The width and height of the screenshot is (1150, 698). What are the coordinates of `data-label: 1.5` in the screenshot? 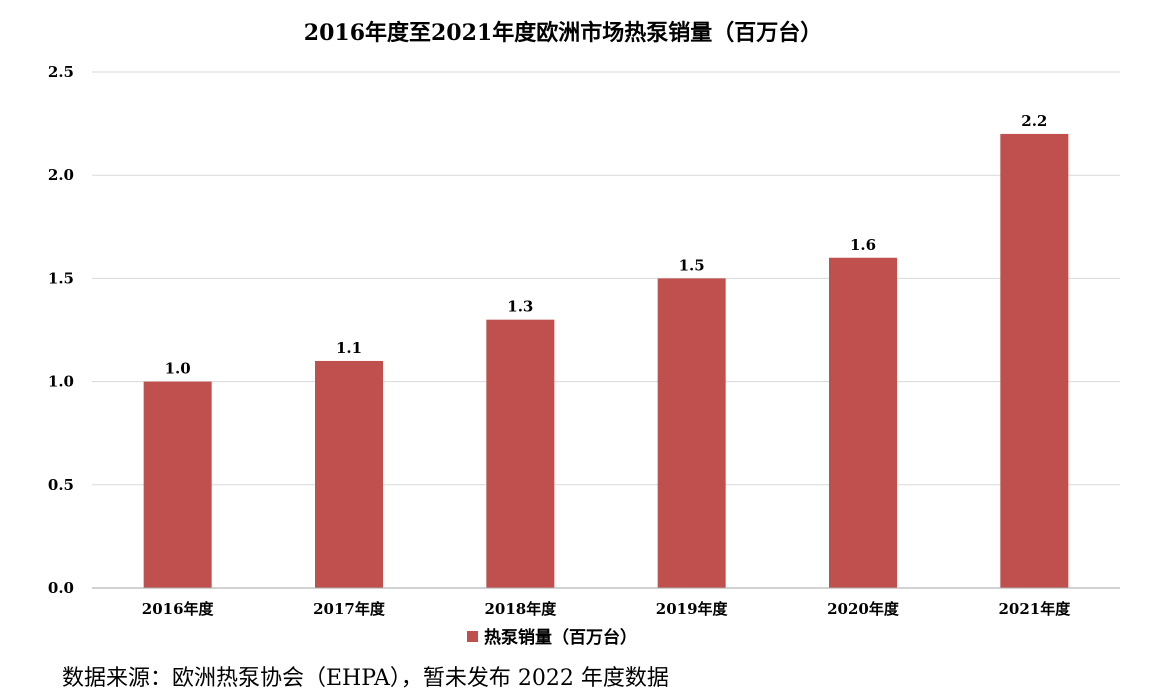 It's located at (692, 265).